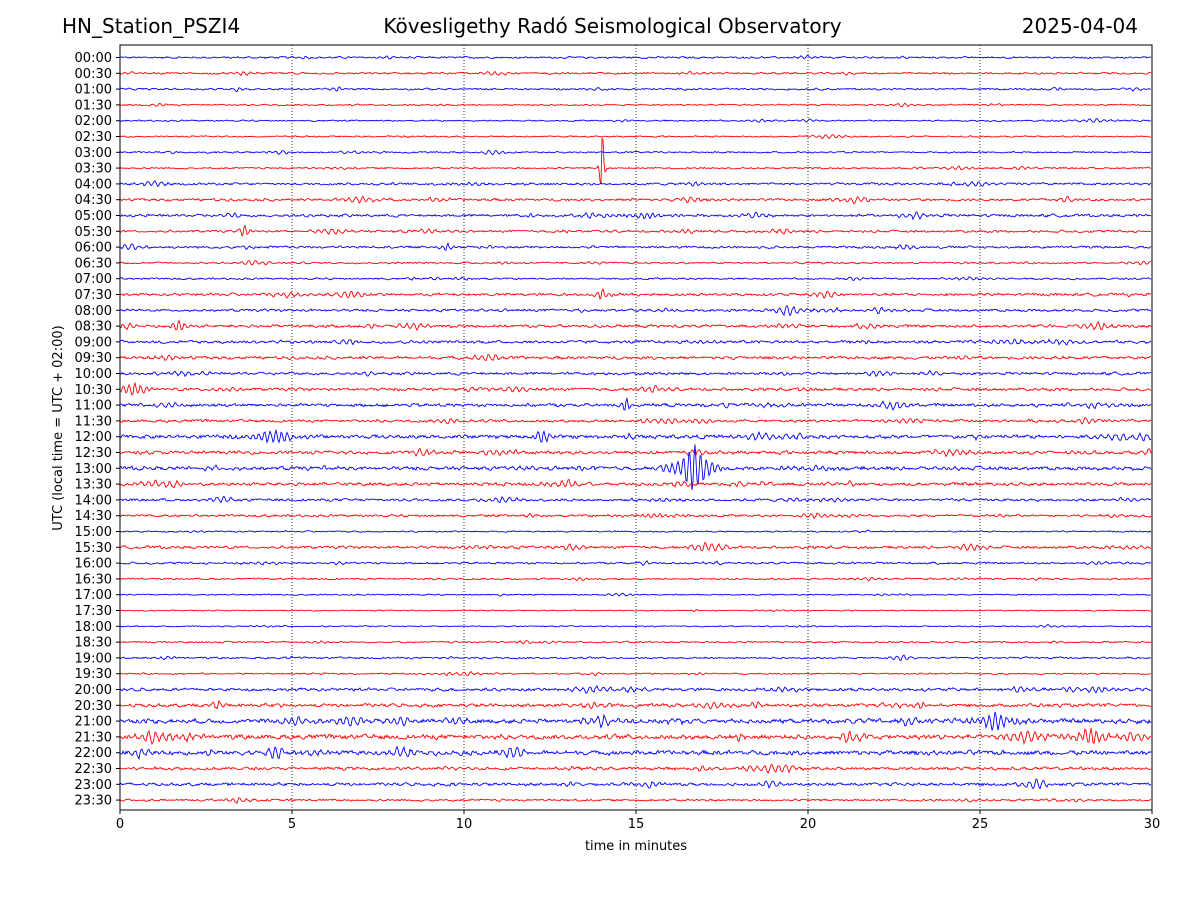 The width and height of the screenshot is (1200, 900). Describe the element at coordinates (93, 548) in the screenshot. I see `y-tick-label: 15:30` at that location.